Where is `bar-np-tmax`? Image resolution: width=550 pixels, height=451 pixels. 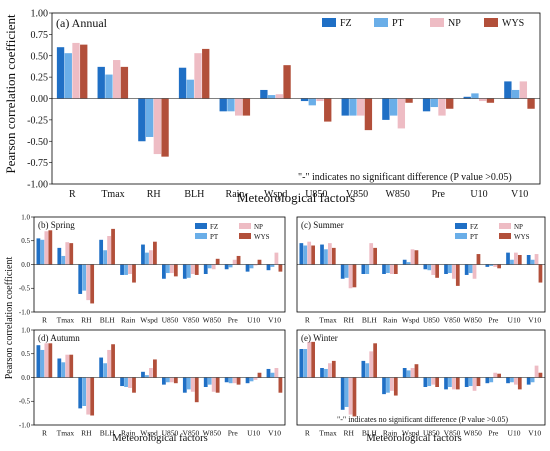 bar-np-tmax is located at coordinates (330, 370).